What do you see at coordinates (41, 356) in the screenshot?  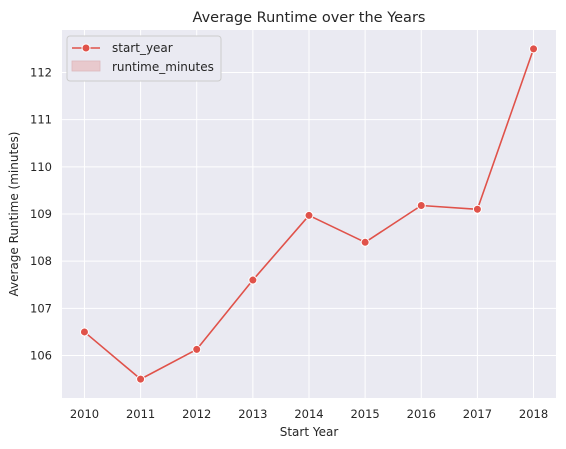 I see `y-tick-label: 106` at bounding box center [41, 356].